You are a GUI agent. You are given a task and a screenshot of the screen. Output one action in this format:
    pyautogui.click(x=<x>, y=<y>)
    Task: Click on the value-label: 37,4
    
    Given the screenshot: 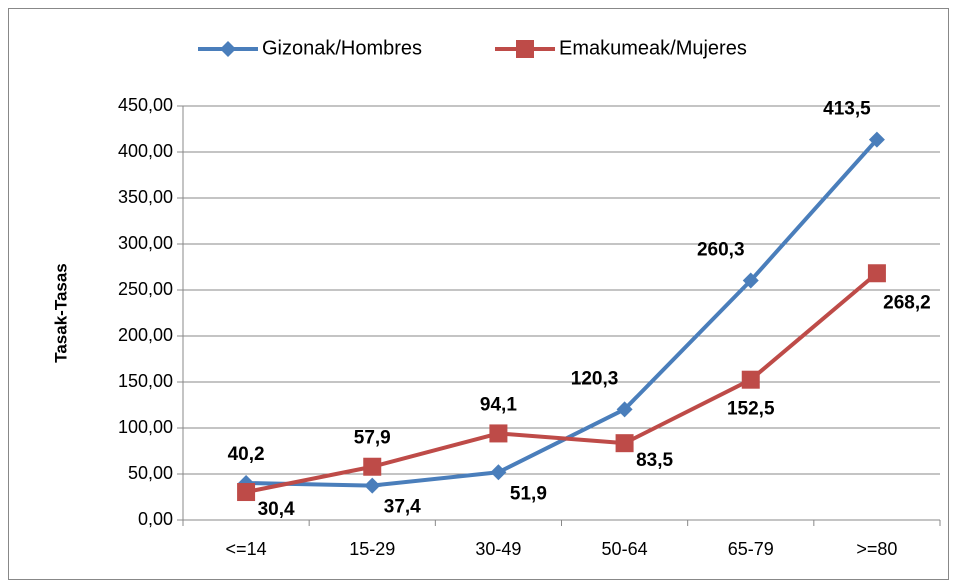 What is the action you would take?
    pyautogui.click(x=402, y=507)
    